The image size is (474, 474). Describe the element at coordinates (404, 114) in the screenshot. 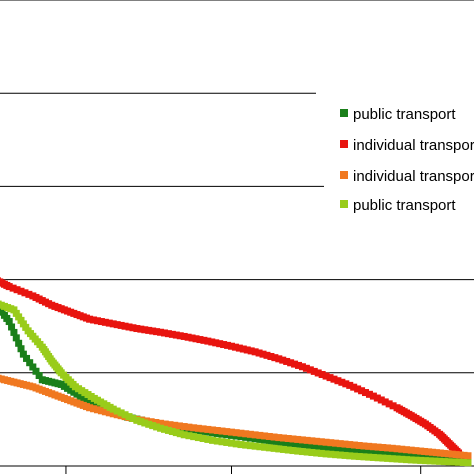

I see `legend-label-1: public transport` at that location.